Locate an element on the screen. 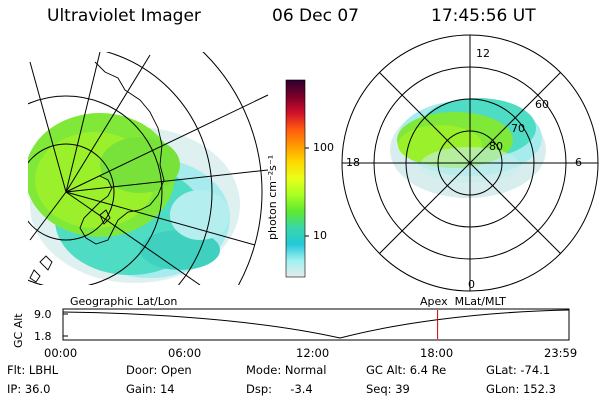 The width and height of the screenshot is (600, 400). mlt-label-0: 0 is located at coordinates (471, 284).